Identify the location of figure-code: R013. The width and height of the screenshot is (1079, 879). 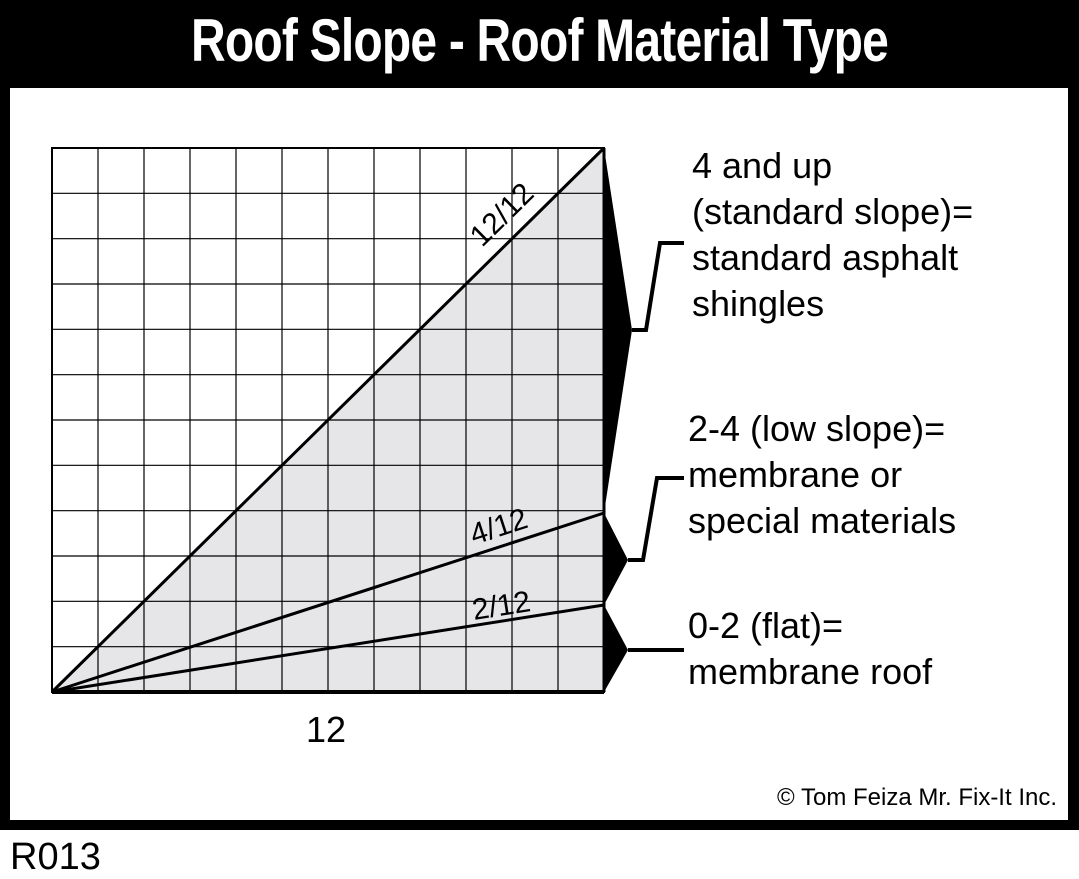
(55, 857).